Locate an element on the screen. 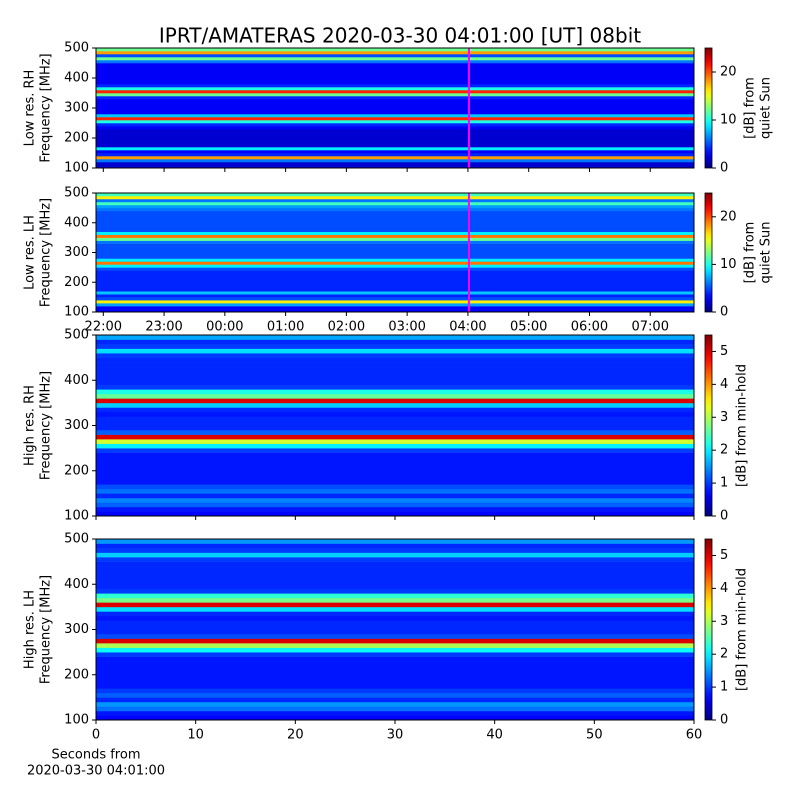  x-tick-label: 05:00 is located at coordinates (528, 327).